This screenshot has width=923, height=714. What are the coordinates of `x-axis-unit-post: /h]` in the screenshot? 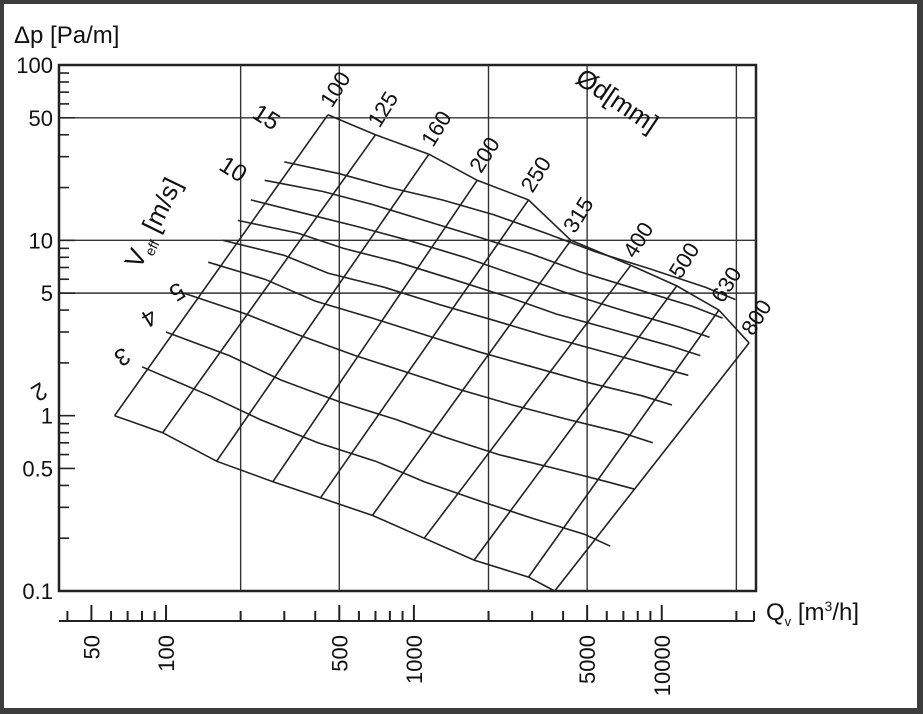 It's located at (845, 612).